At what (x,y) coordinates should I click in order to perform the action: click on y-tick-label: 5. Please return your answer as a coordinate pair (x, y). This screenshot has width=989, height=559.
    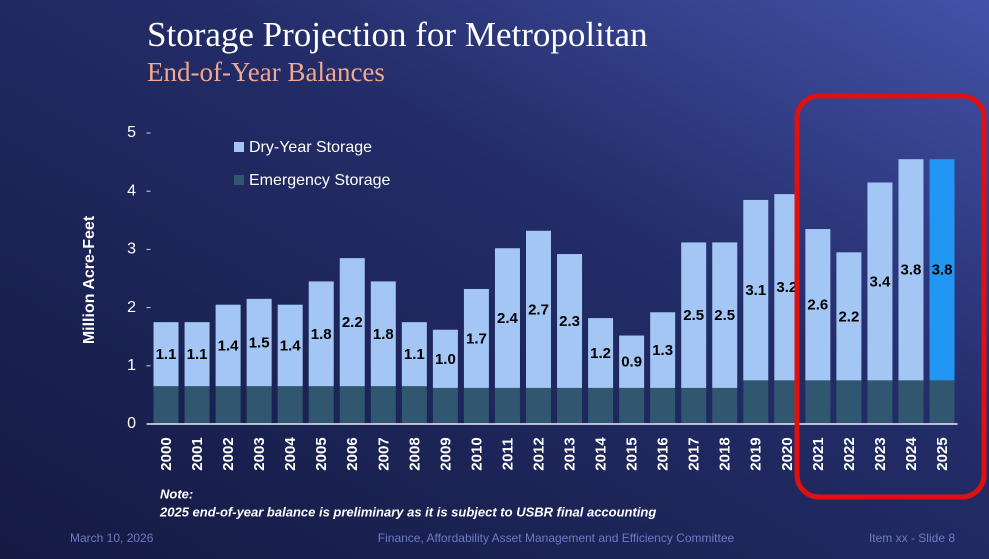
    Looking at the image, I should click on (131, 132).